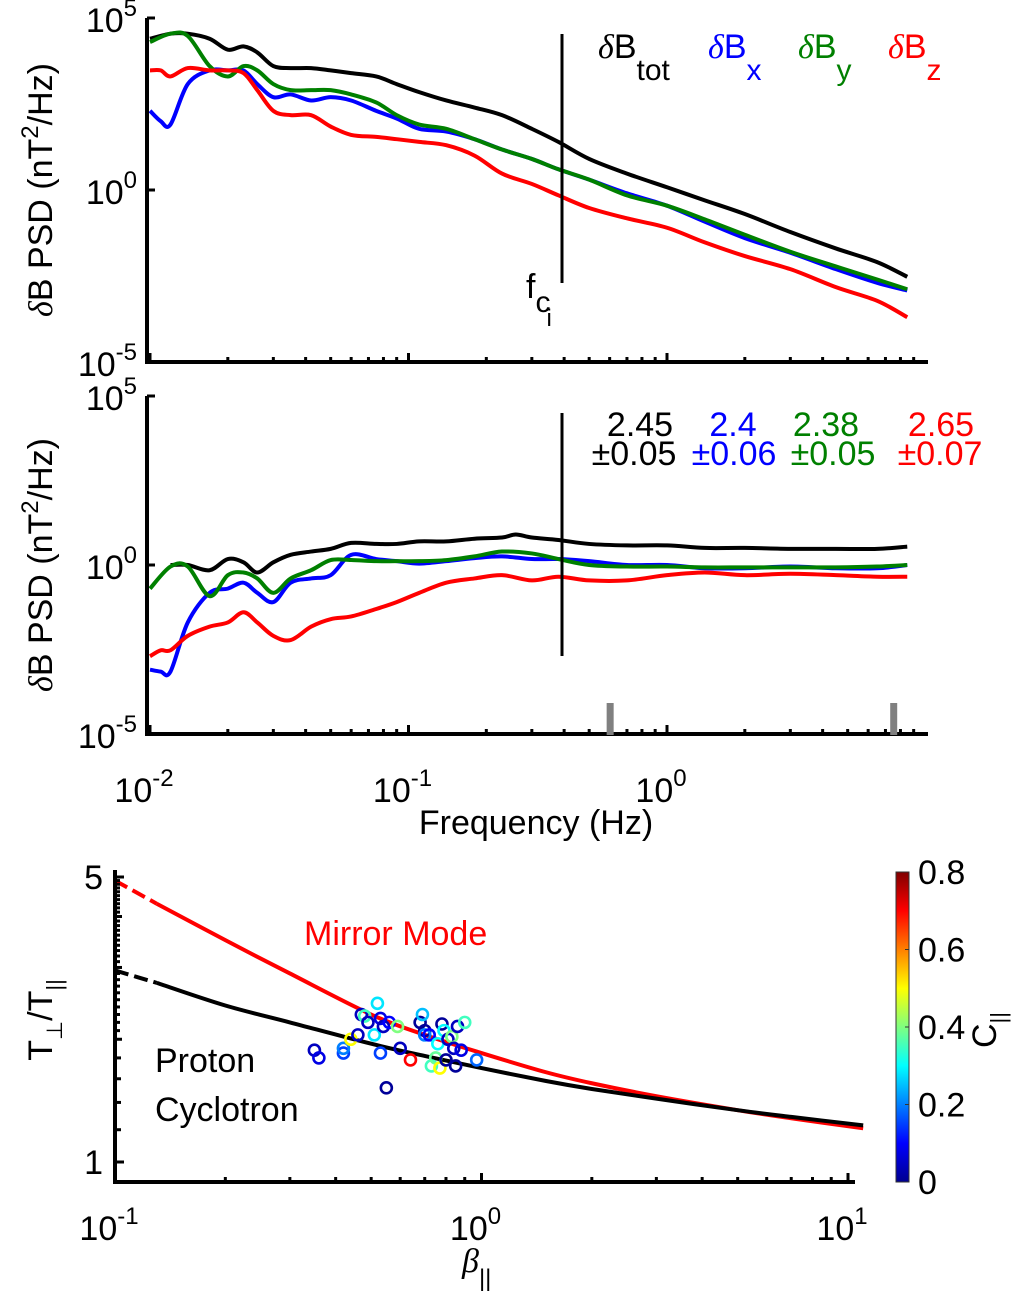 The image size is (1020, 1296). Describe the element at coordinates (941, 425) in the screenshot. I see `slope-z: 2.65` at that location.